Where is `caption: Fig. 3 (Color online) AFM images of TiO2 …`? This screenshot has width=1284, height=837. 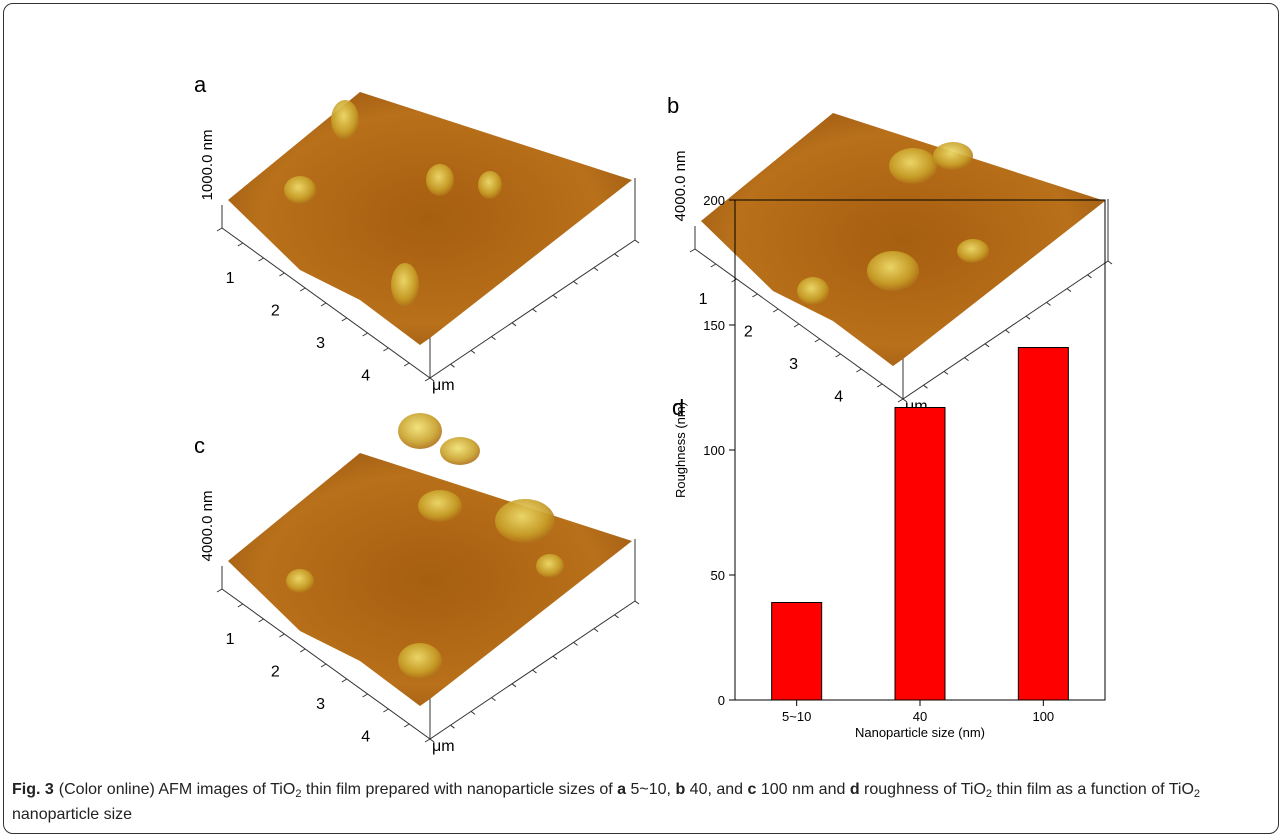 caption: Fig. 3 (Color online) AFM images of TiO2 … is located at coordinates (639, 802).